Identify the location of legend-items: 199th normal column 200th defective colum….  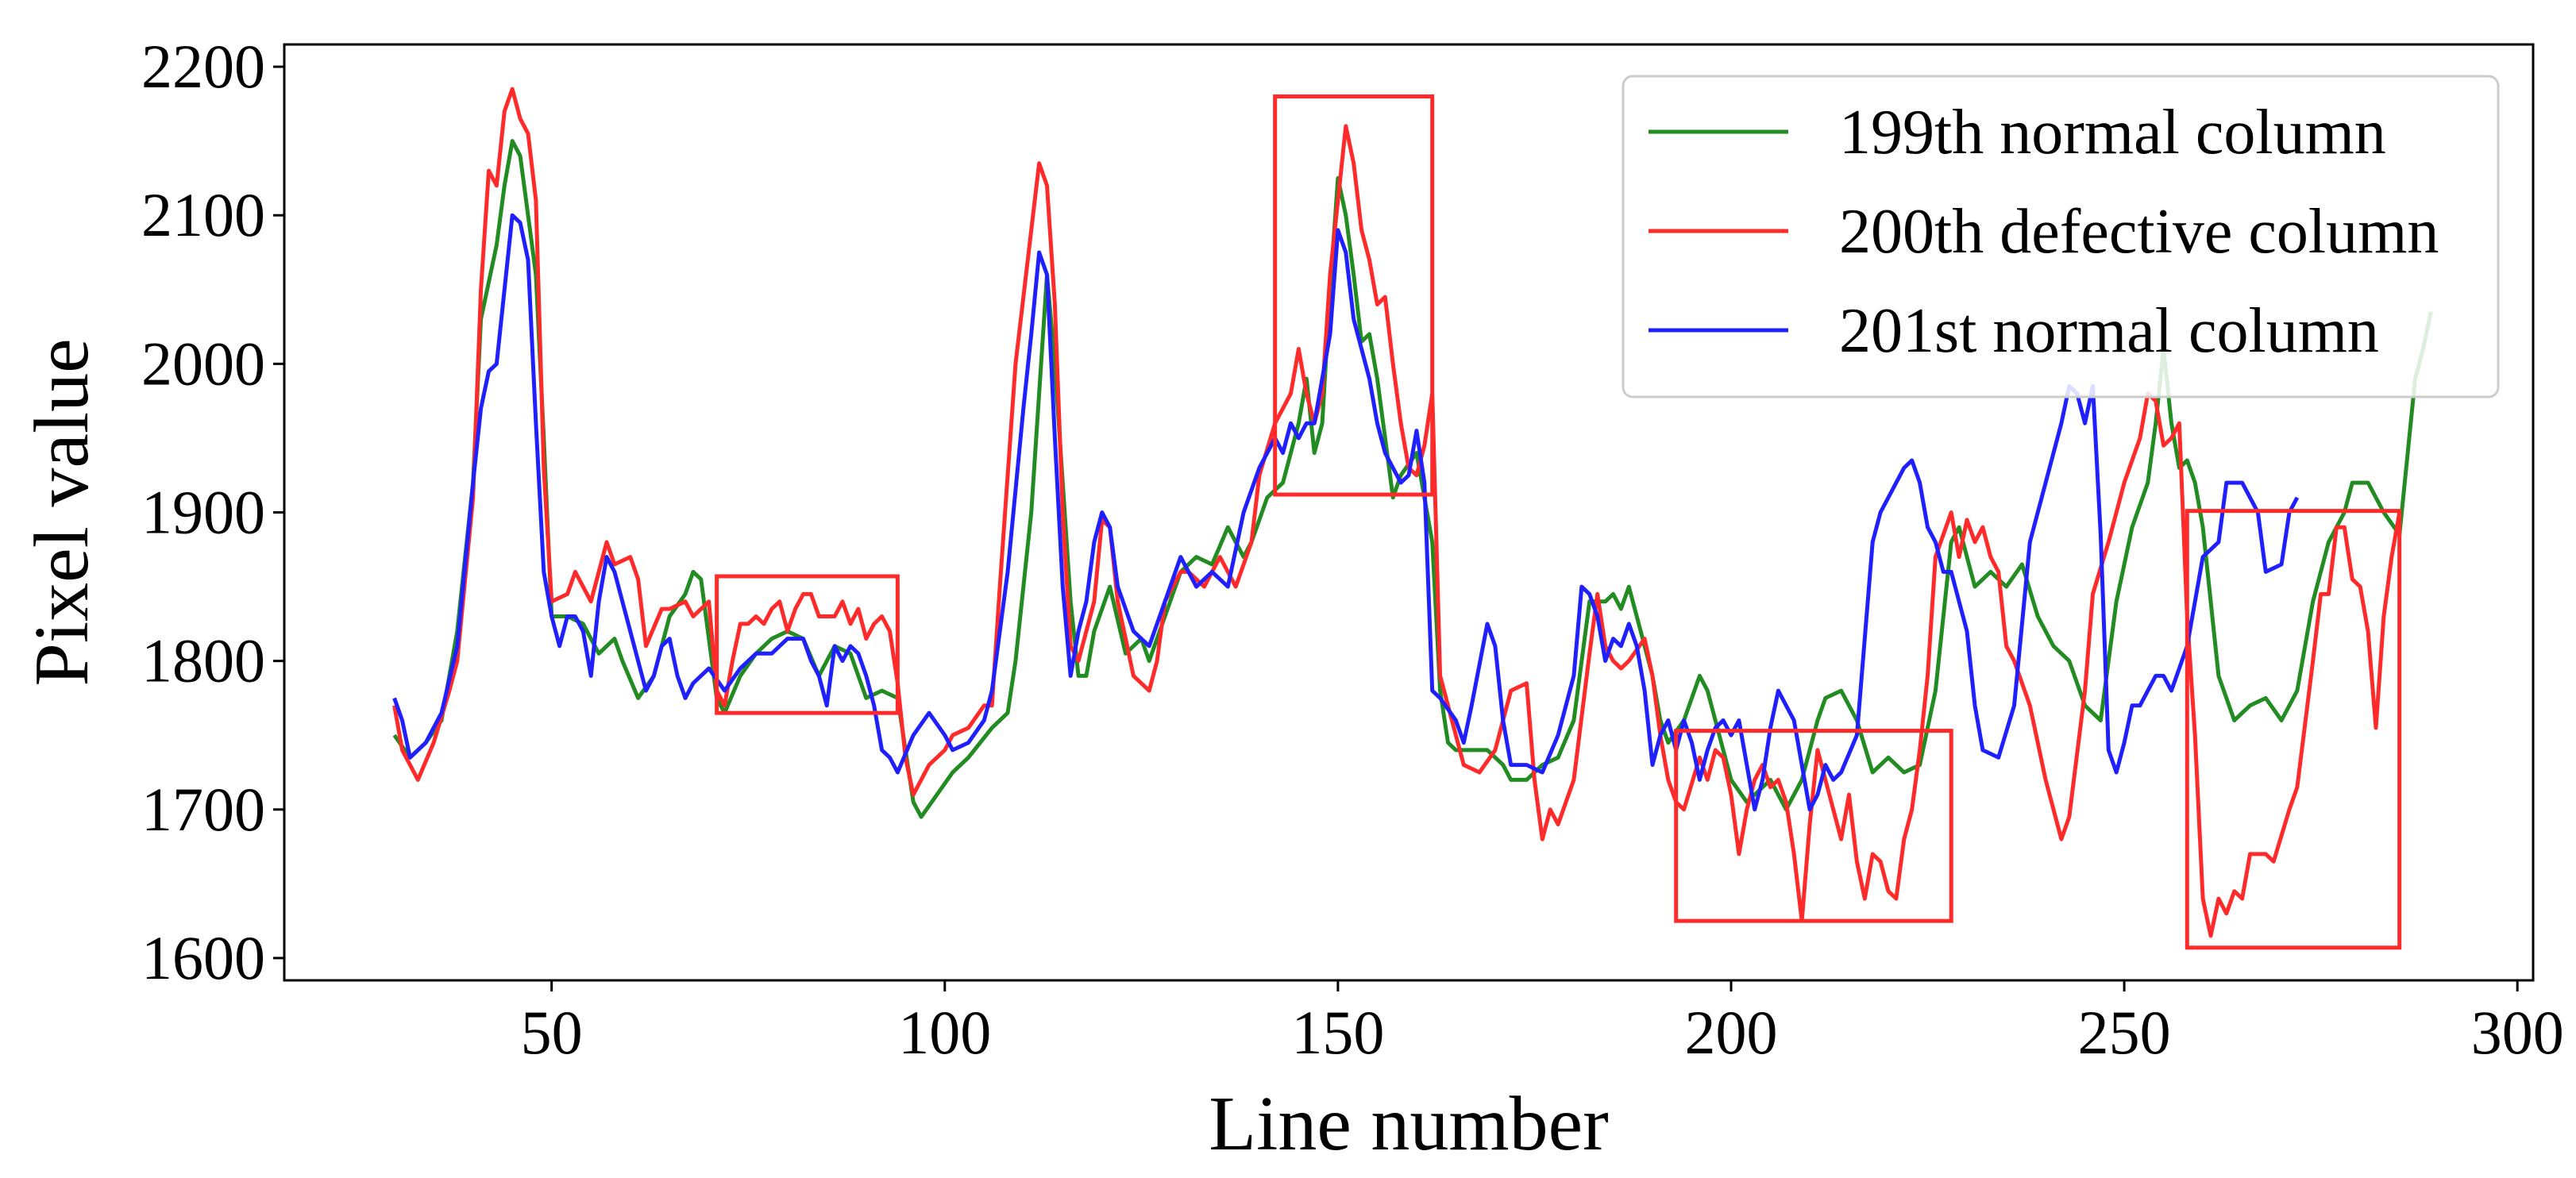
(2044, 232).